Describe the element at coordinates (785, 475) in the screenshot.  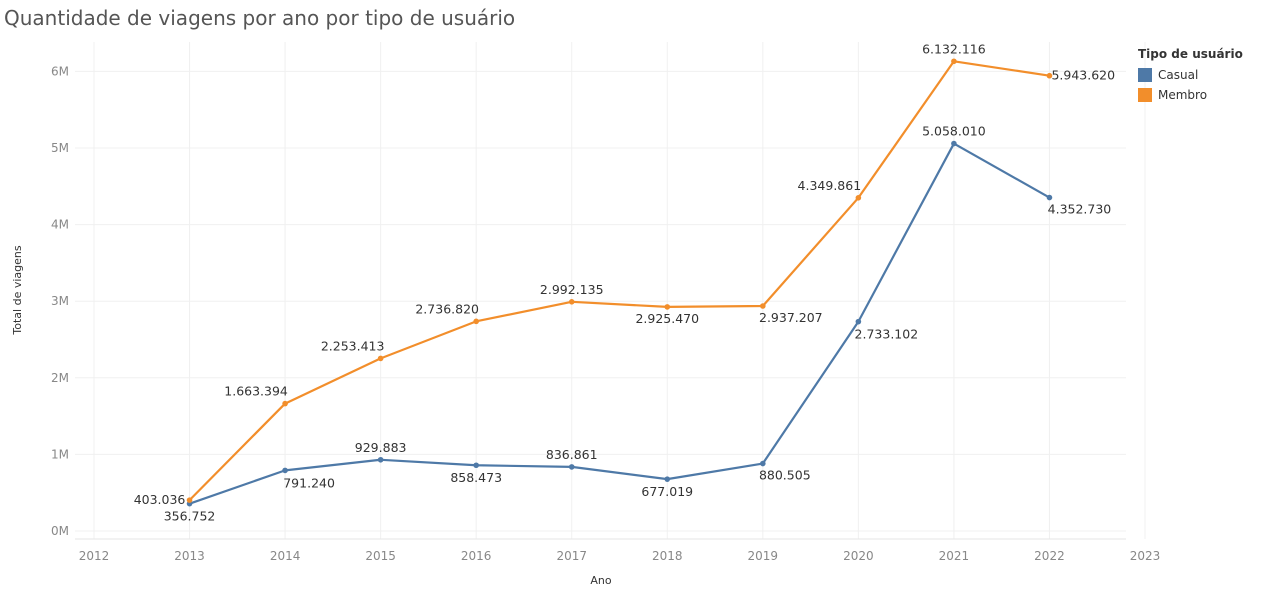
I see `data-label-casual: 880.505` at that location.